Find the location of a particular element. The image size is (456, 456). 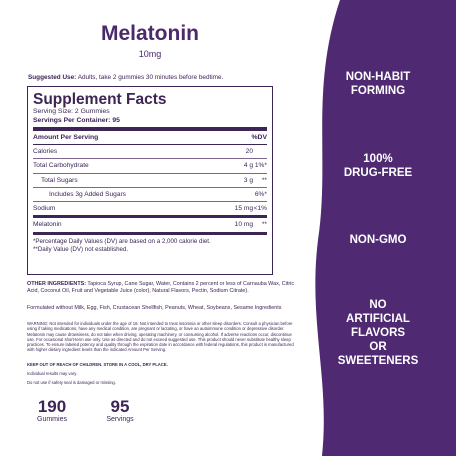

claim-no-artificial: NO ARTIFICIAL FLAVORS OR SWEETENERS is located at coordinates (378, 333).